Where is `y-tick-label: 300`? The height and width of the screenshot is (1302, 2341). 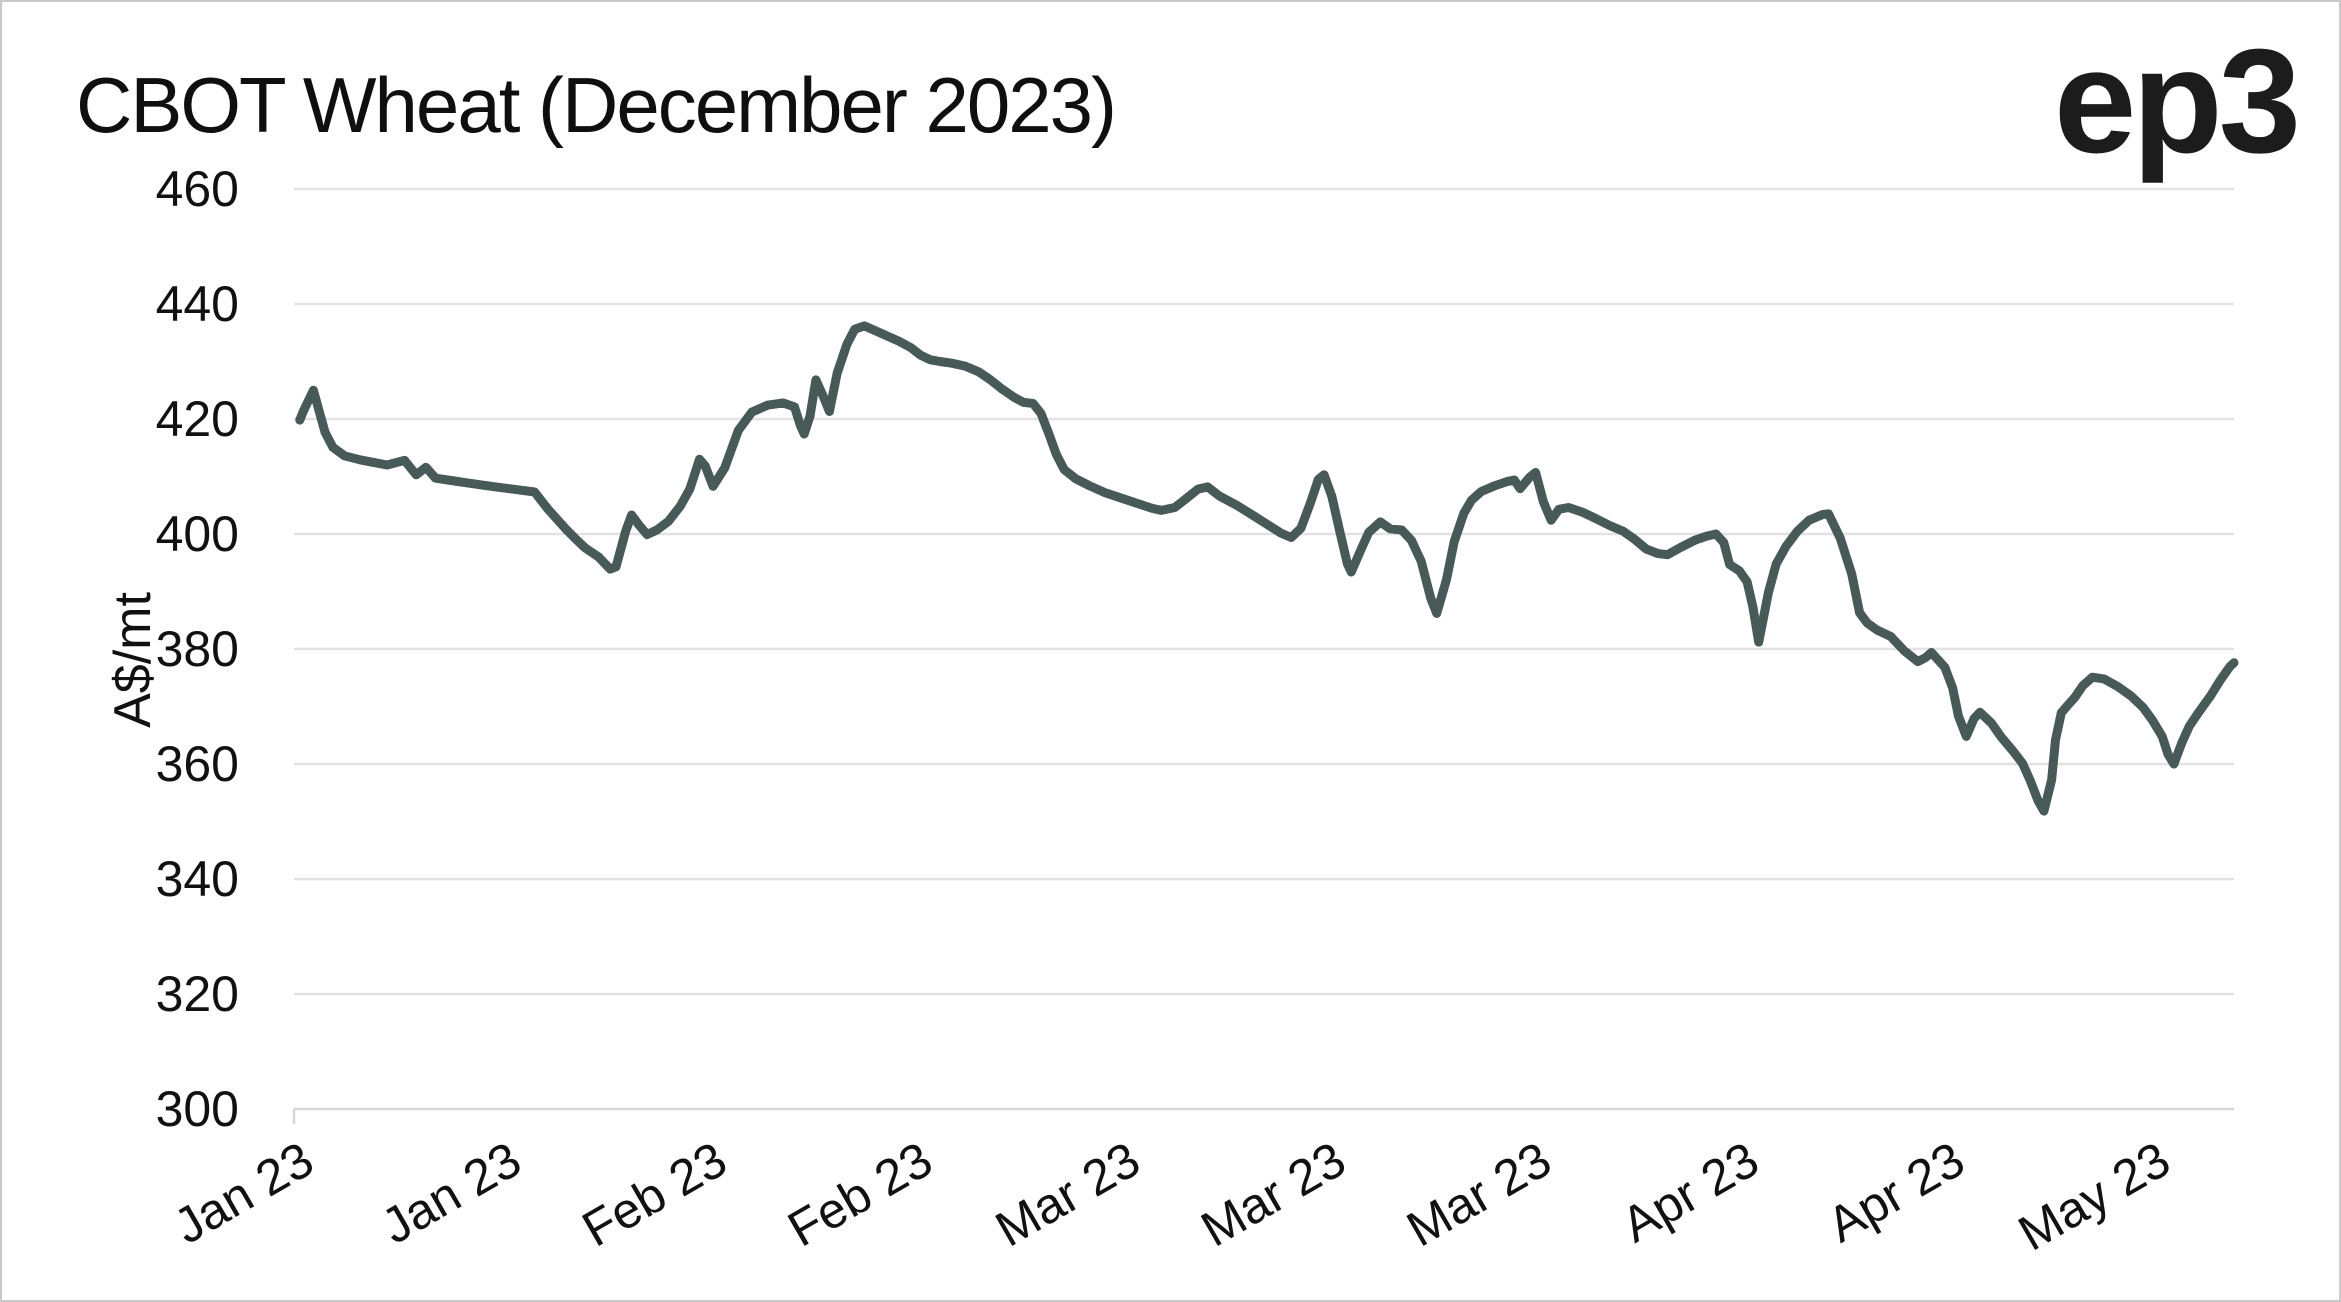 y-tick-label: 300 is located at coordinates (197, 1109).